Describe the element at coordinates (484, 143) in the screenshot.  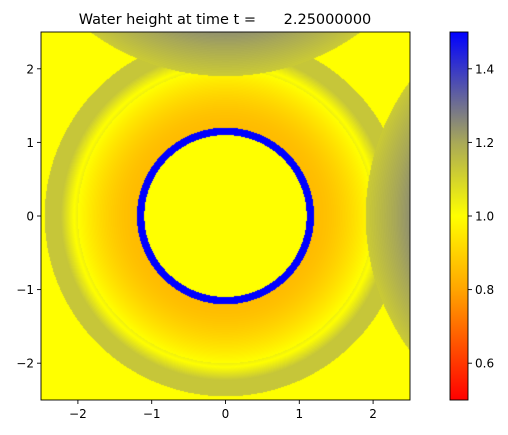
I see `colorbar-tick-label: 1.2` at that location.